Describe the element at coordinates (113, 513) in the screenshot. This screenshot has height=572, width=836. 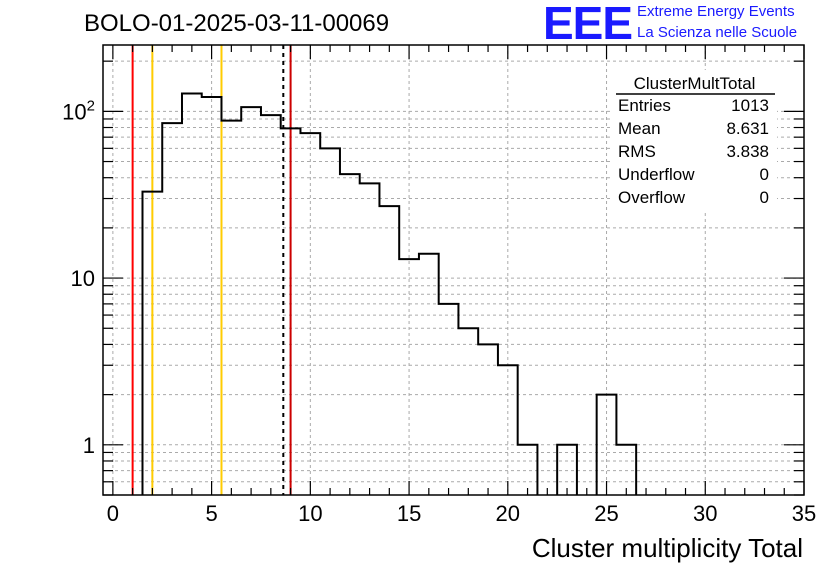
I see `x-tick-label: 0` at that location.